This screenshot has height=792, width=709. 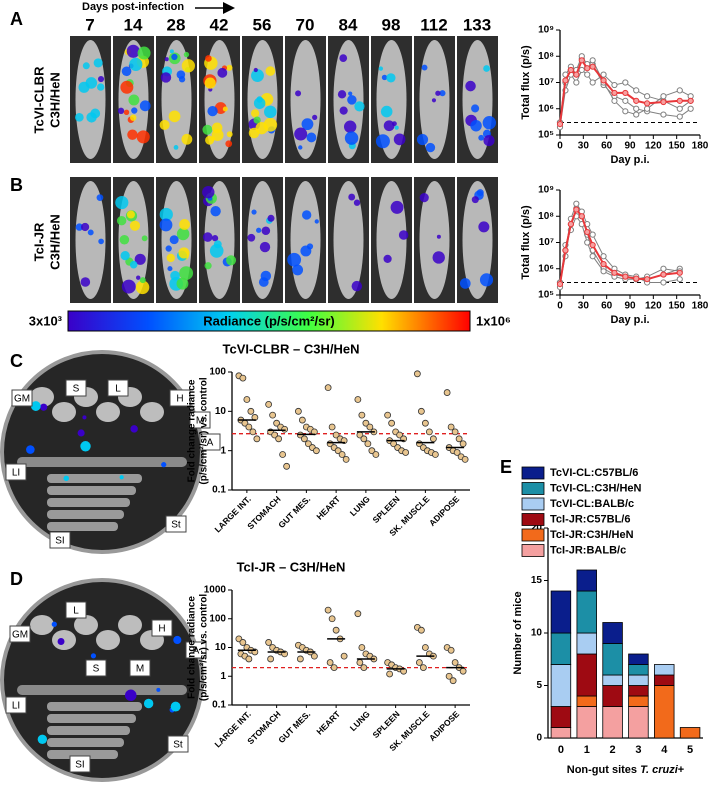 I want to click on organ, so click(x=108, y=412).